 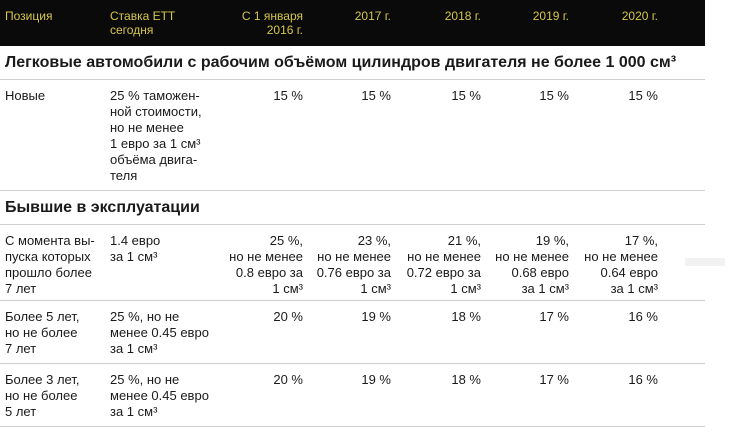 What do you see at coordinates (272, 23) in the screenshot?
I see `header-2016: С 1 января 2016 г.` at bounding box center [272, 23].